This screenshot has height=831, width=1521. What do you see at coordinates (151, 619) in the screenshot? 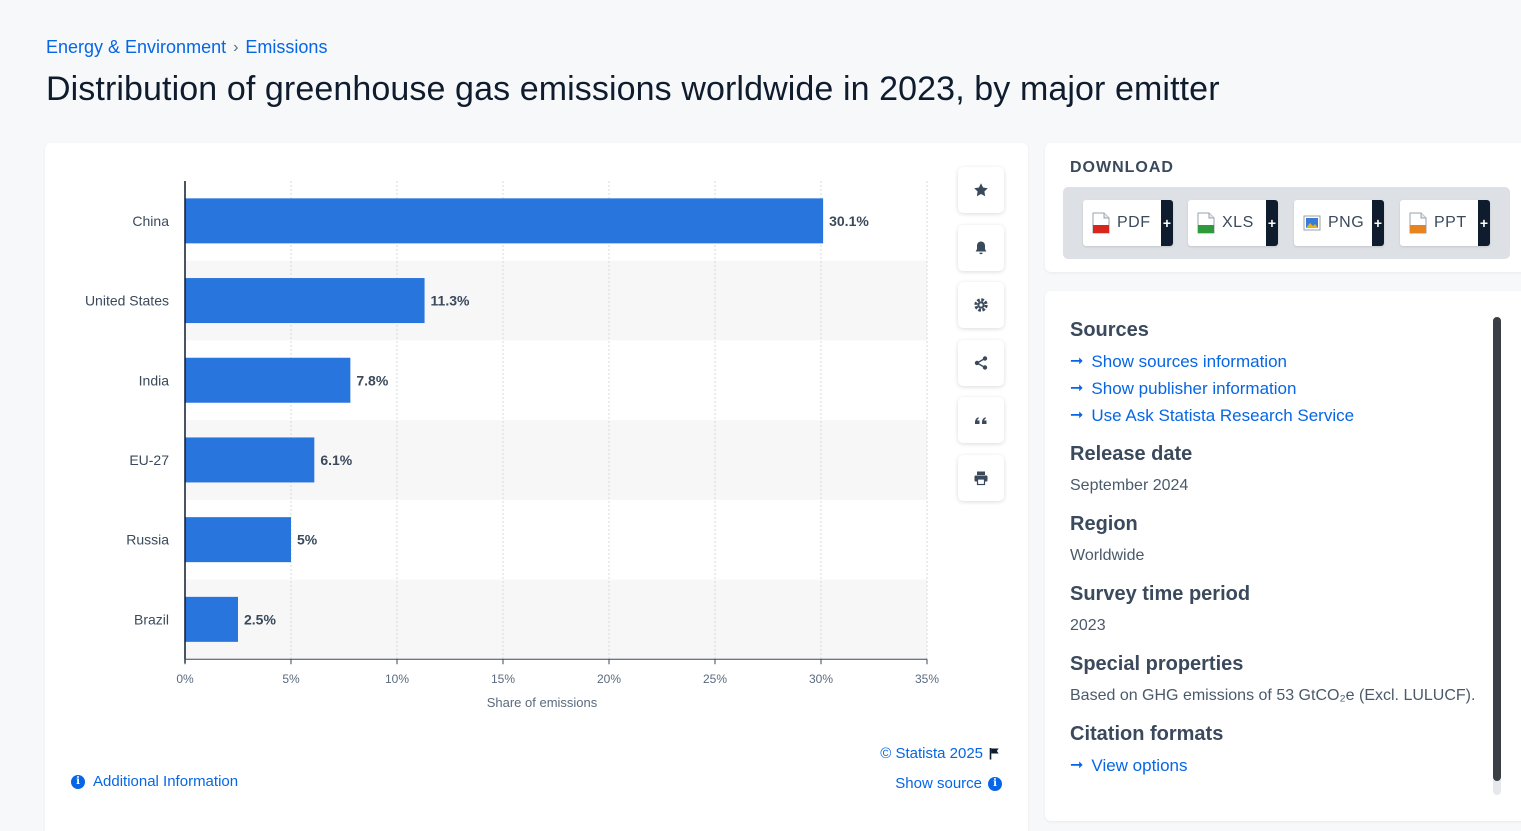
I see `category-label: Brazil` at bounding box center [151, 619].